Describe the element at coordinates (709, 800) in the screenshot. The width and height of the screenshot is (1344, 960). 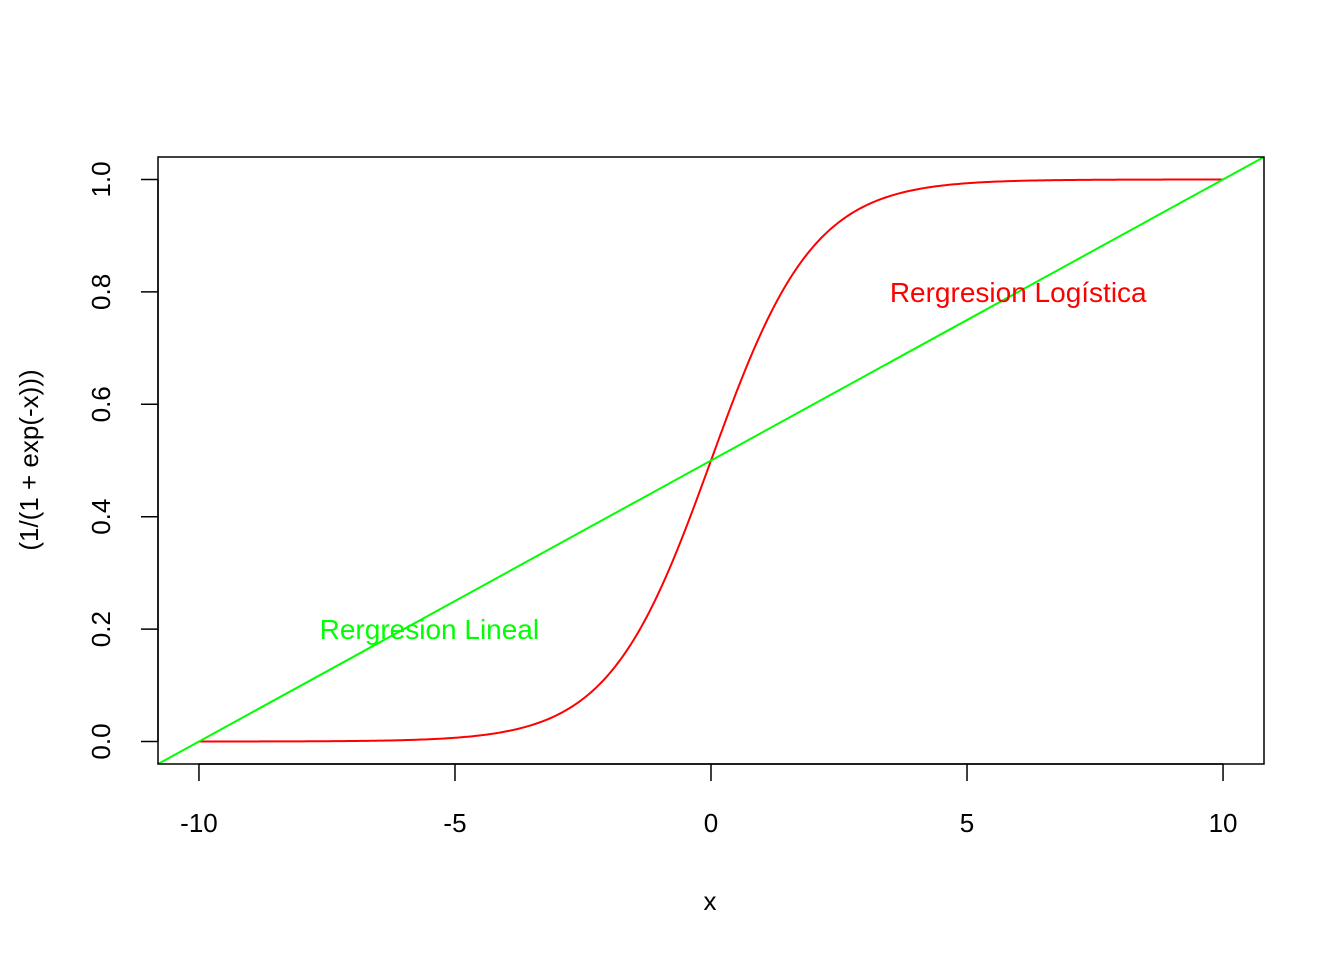
I see `x-axis: -10 -5 0 5 10` at that location.